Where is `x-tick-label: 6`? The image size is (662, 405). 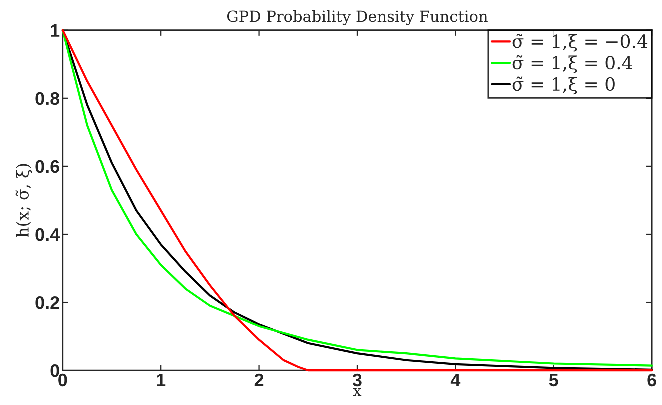 x-tick-label: 6 is located at coordinates (652, 380).